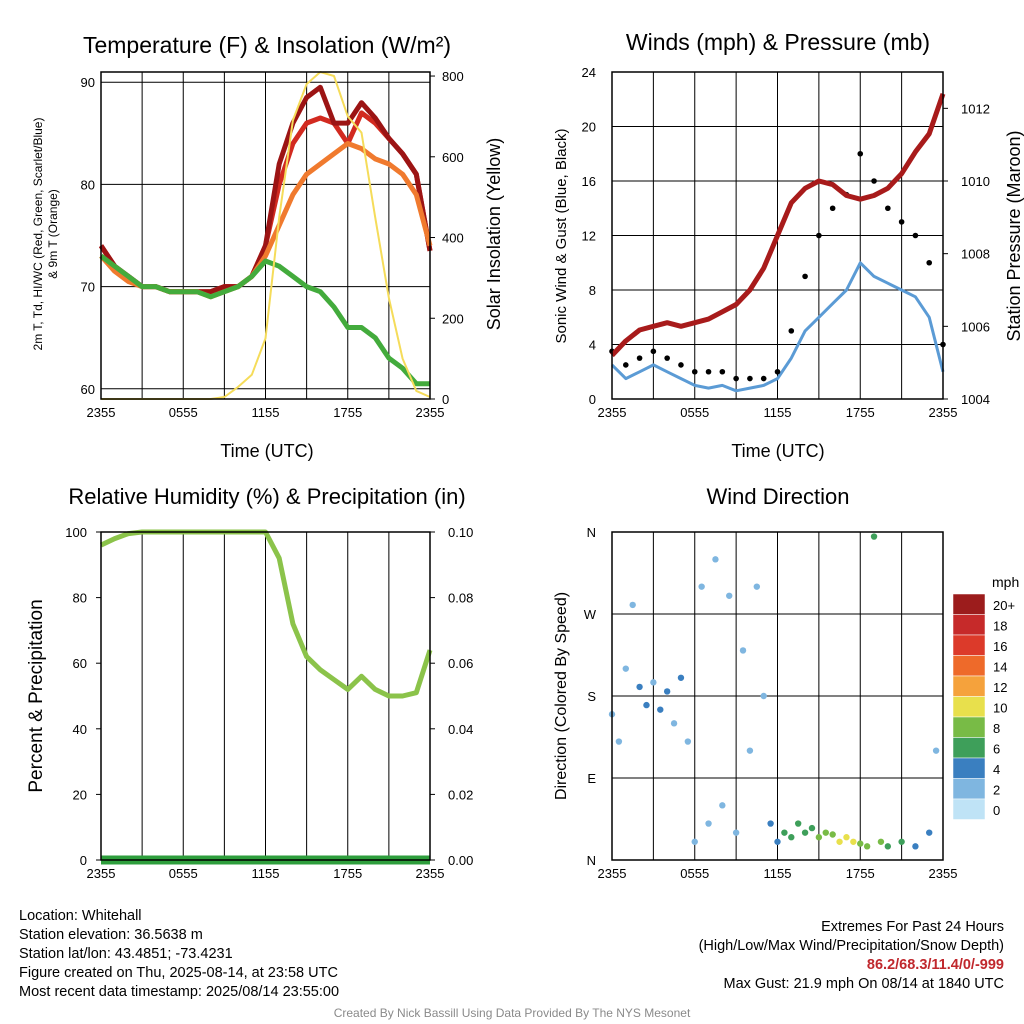 This screenshot has width=1024, height=1024. I want to click on y2-tick-label: 1008, so click(975, 254).